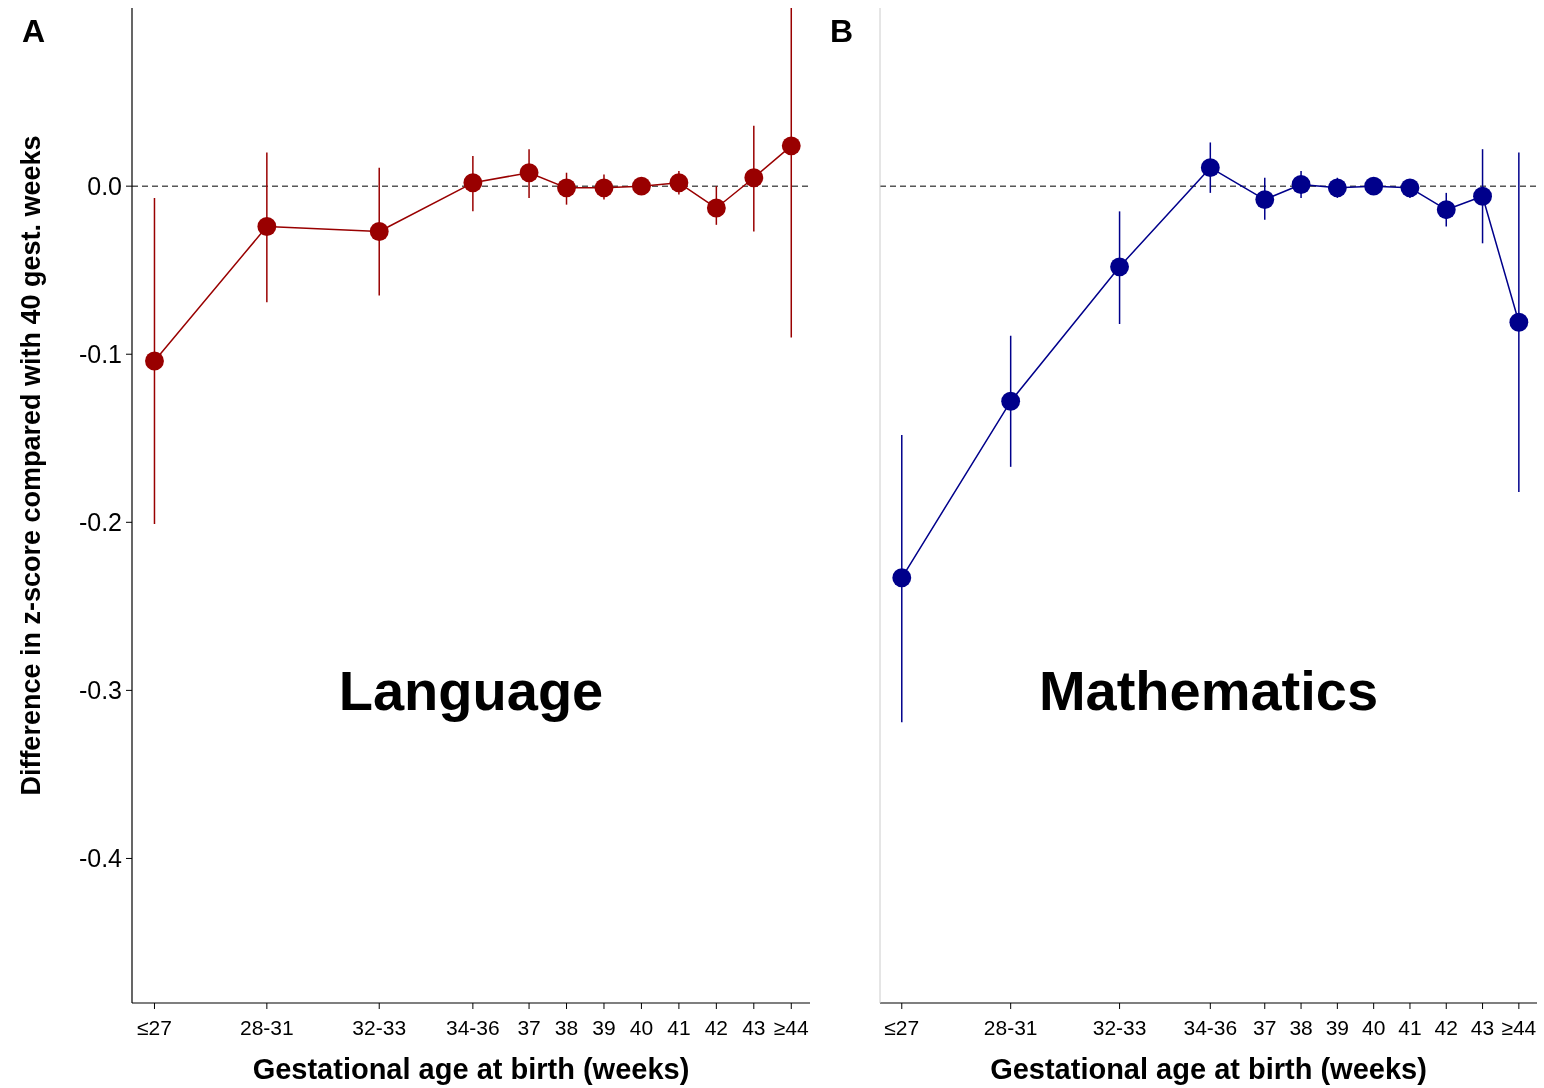 Image resolution: width=1544 pixels, height=1088 pixels. What do you see at coordinates (100, 690) in the screenshot?
I see `y-tick-label: -0.3` at bounding box center [100, 690].